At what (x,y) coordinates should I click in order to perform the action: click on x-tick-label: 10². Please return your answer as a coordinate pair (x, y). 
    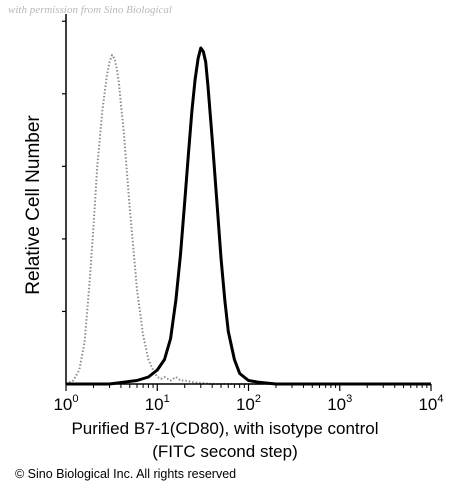
    Looking at the image, I should click on (248, 403).